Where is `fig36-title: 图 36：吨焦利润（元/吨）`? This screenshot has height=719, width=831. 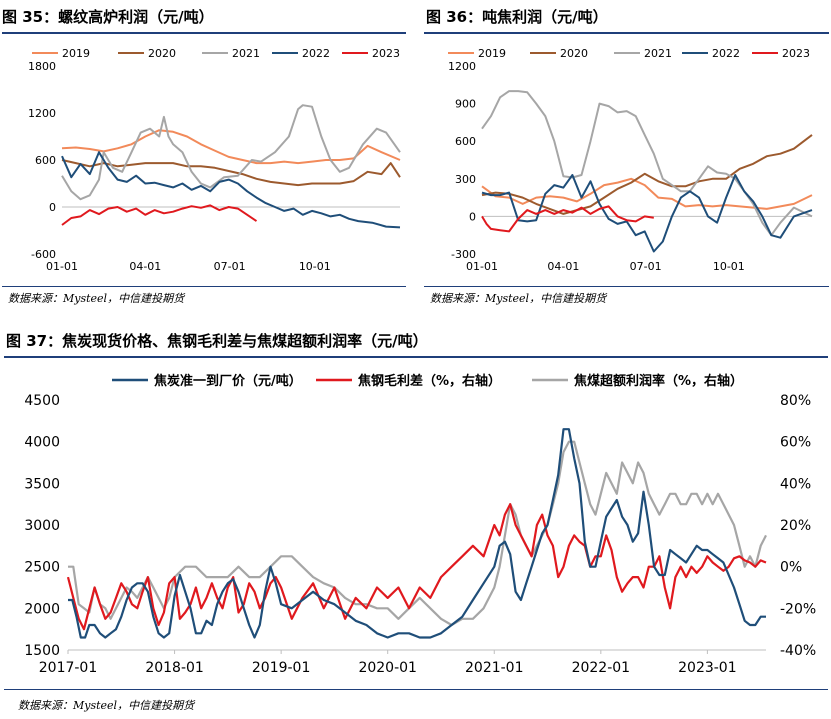
fig36-title: 图 36：吨焦利润（元/吨） is located at coordinates (517, 17).